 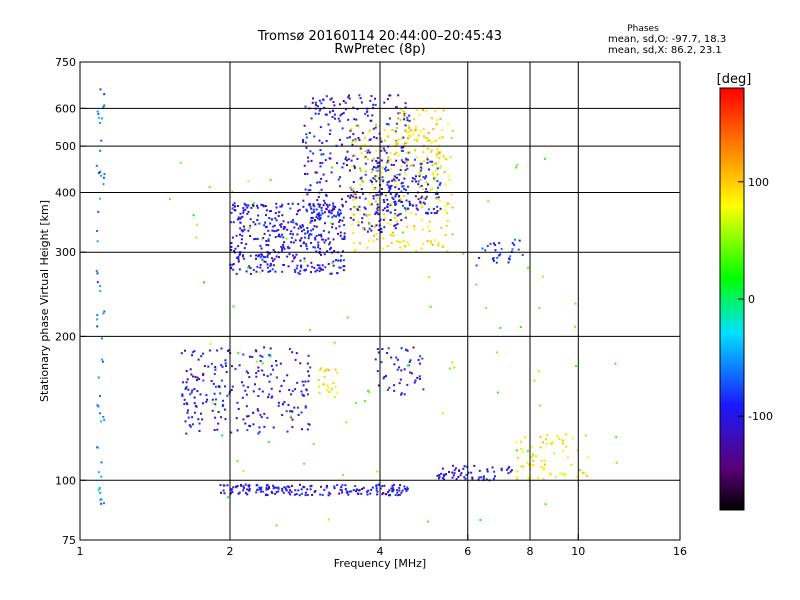 What do you see at coordinates (734, 79) in the screenshot?
I see `colorbar-unit: [deg]` at bounding box center [734, 79].